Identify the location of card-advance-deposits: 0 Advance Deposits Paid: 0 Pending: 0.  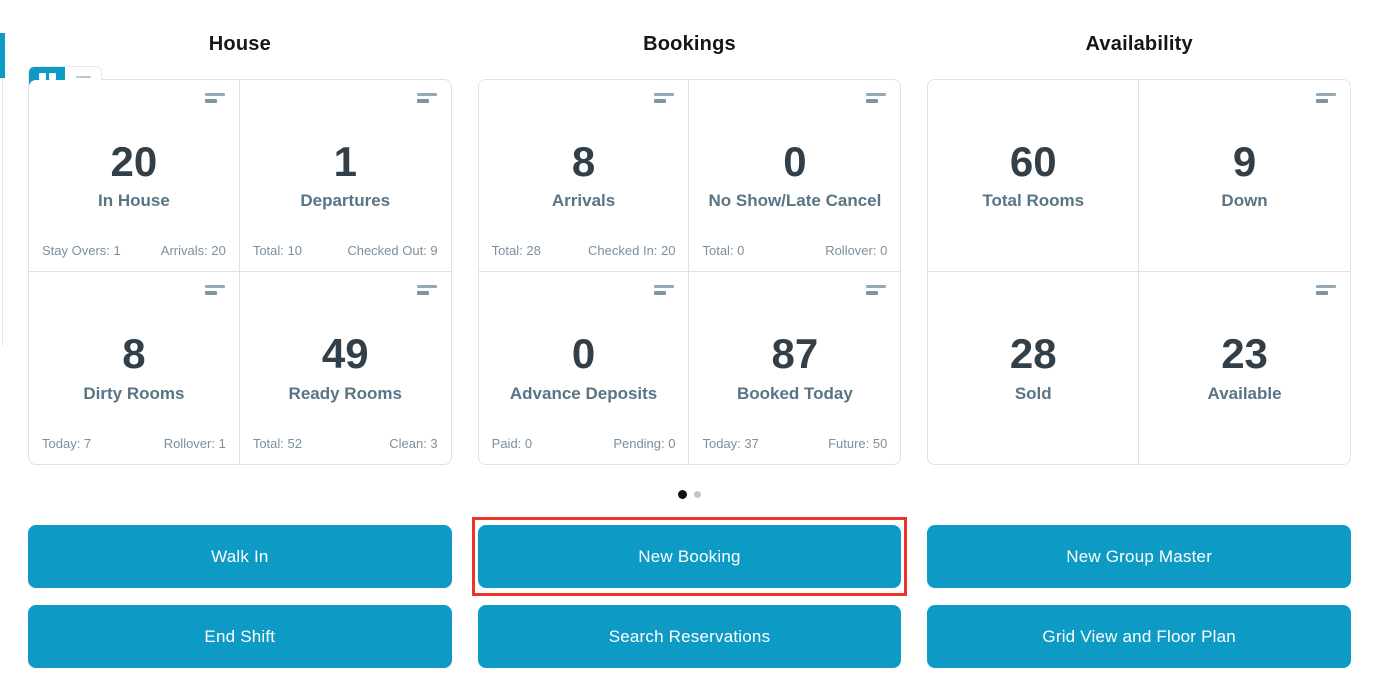
(584, 368).